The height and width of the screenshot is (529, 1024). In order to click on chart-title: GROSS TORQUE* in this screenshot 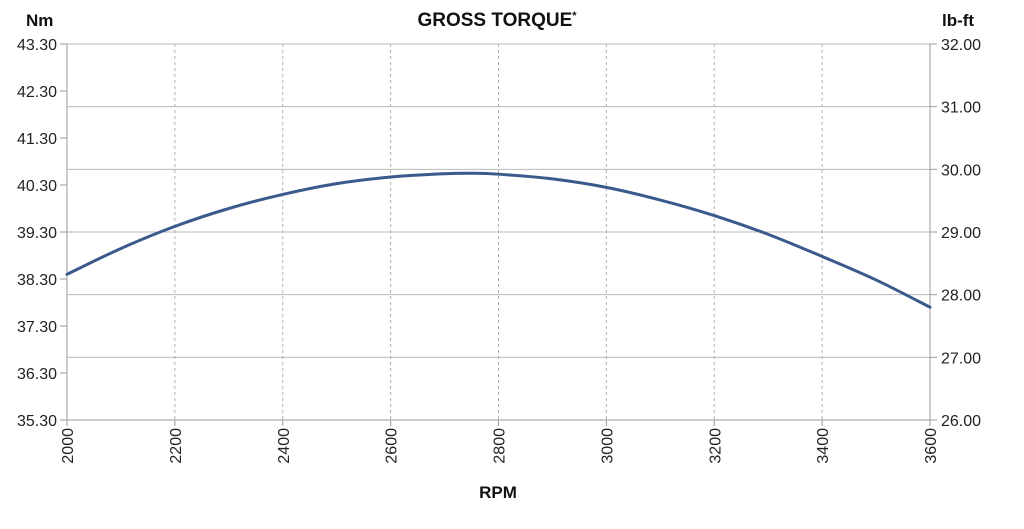, I will do `click(497, 20)`.